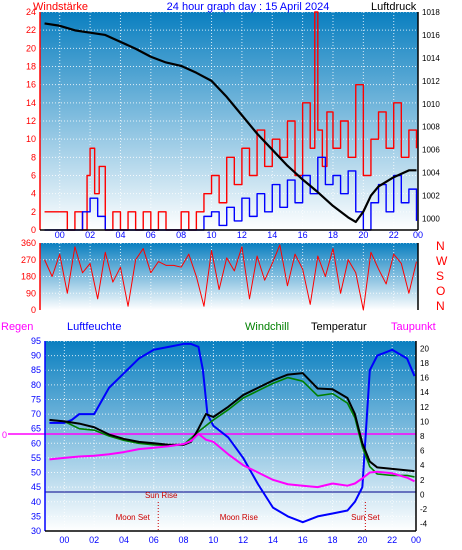  What do you see at coordinates (28, 243) in the screenshot?
I see `direction-y-tick-label: 360` at bounding box center [28, 243].